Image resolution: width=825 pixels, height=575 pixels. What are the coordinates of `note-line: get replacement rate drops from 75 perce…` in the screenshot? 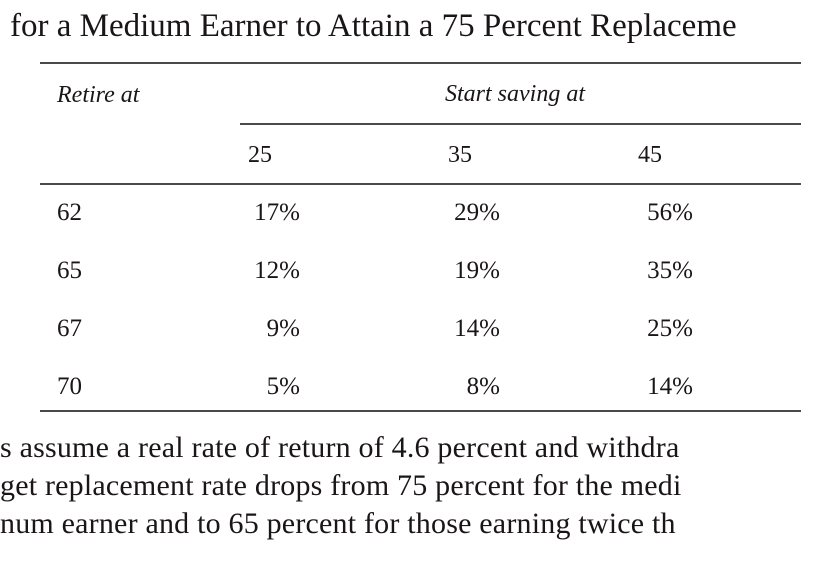 It's located at (341, 485).